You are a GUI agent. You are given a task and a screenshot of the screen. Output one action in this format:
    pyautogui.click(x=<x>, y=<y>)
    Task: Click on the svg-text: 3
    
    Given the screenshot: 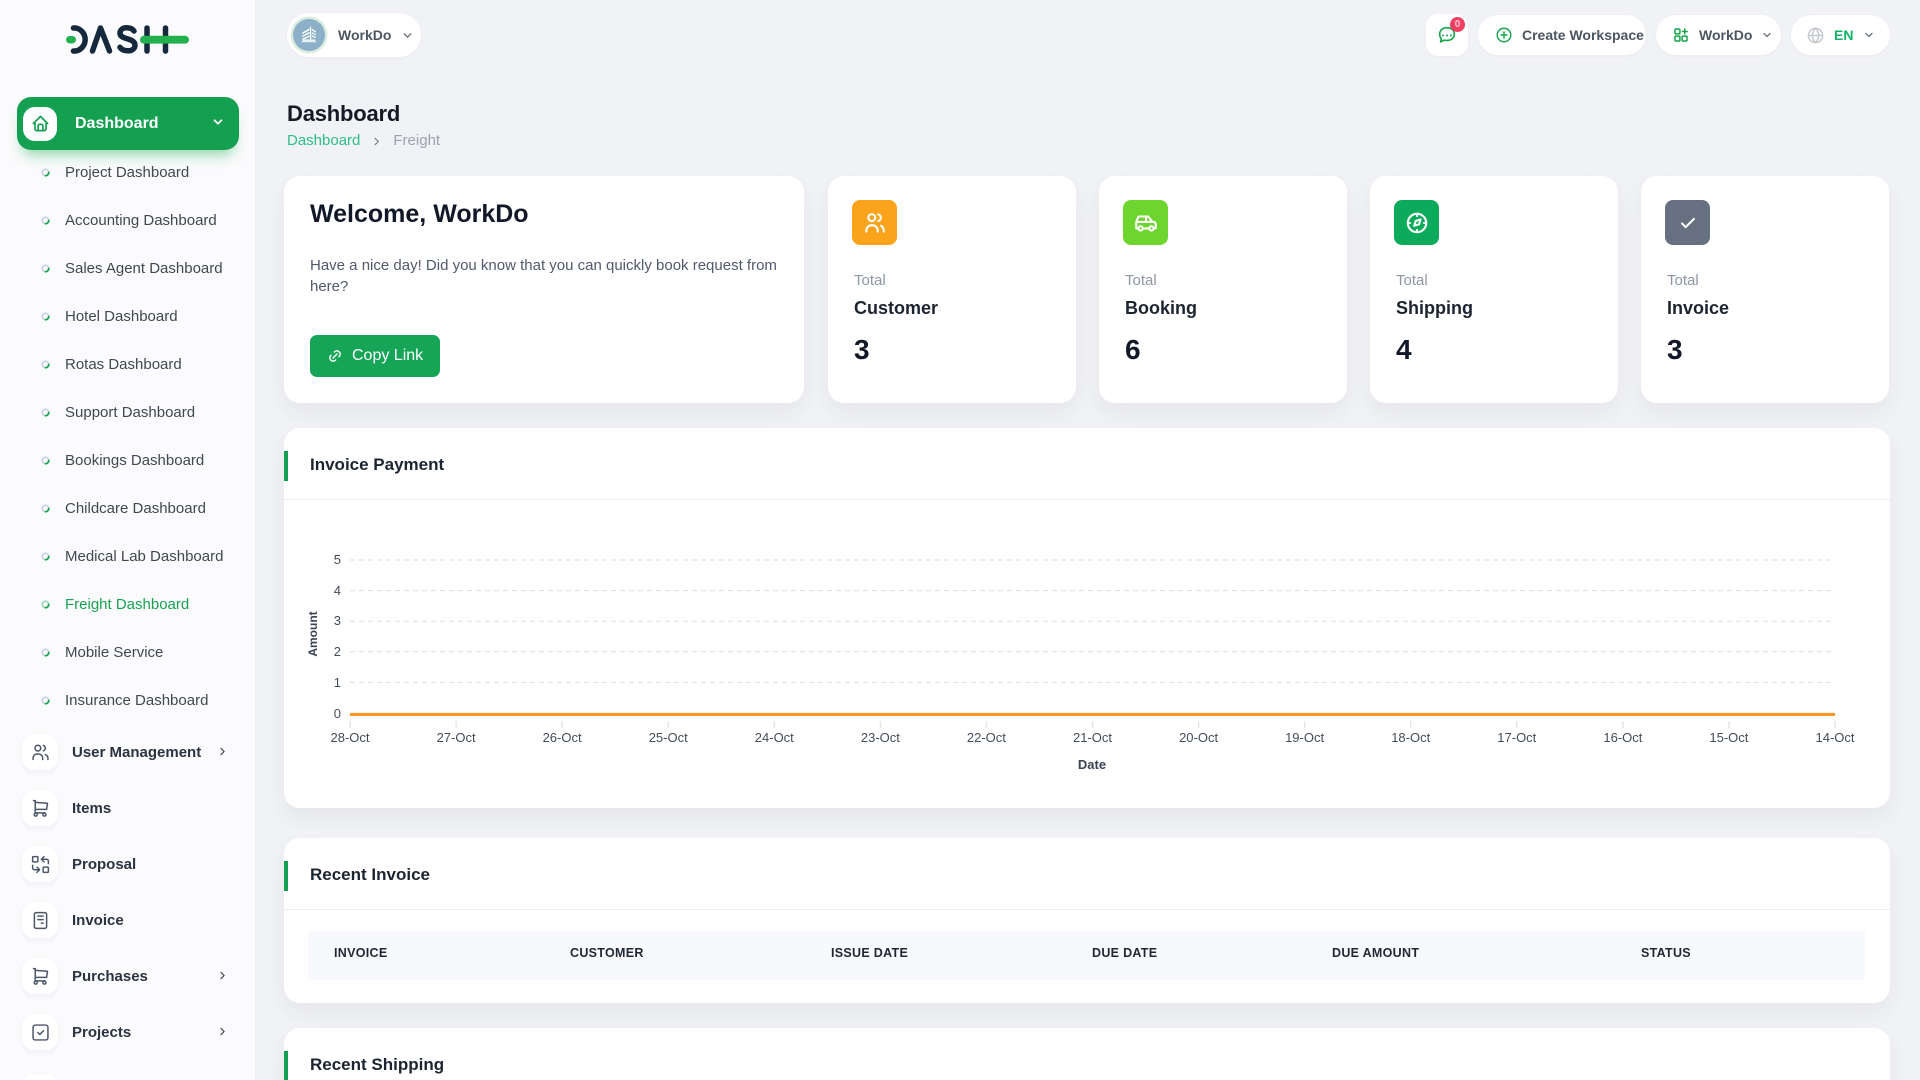 What is the action you would take?
    pyautogui.click(x=337, y=620)
    